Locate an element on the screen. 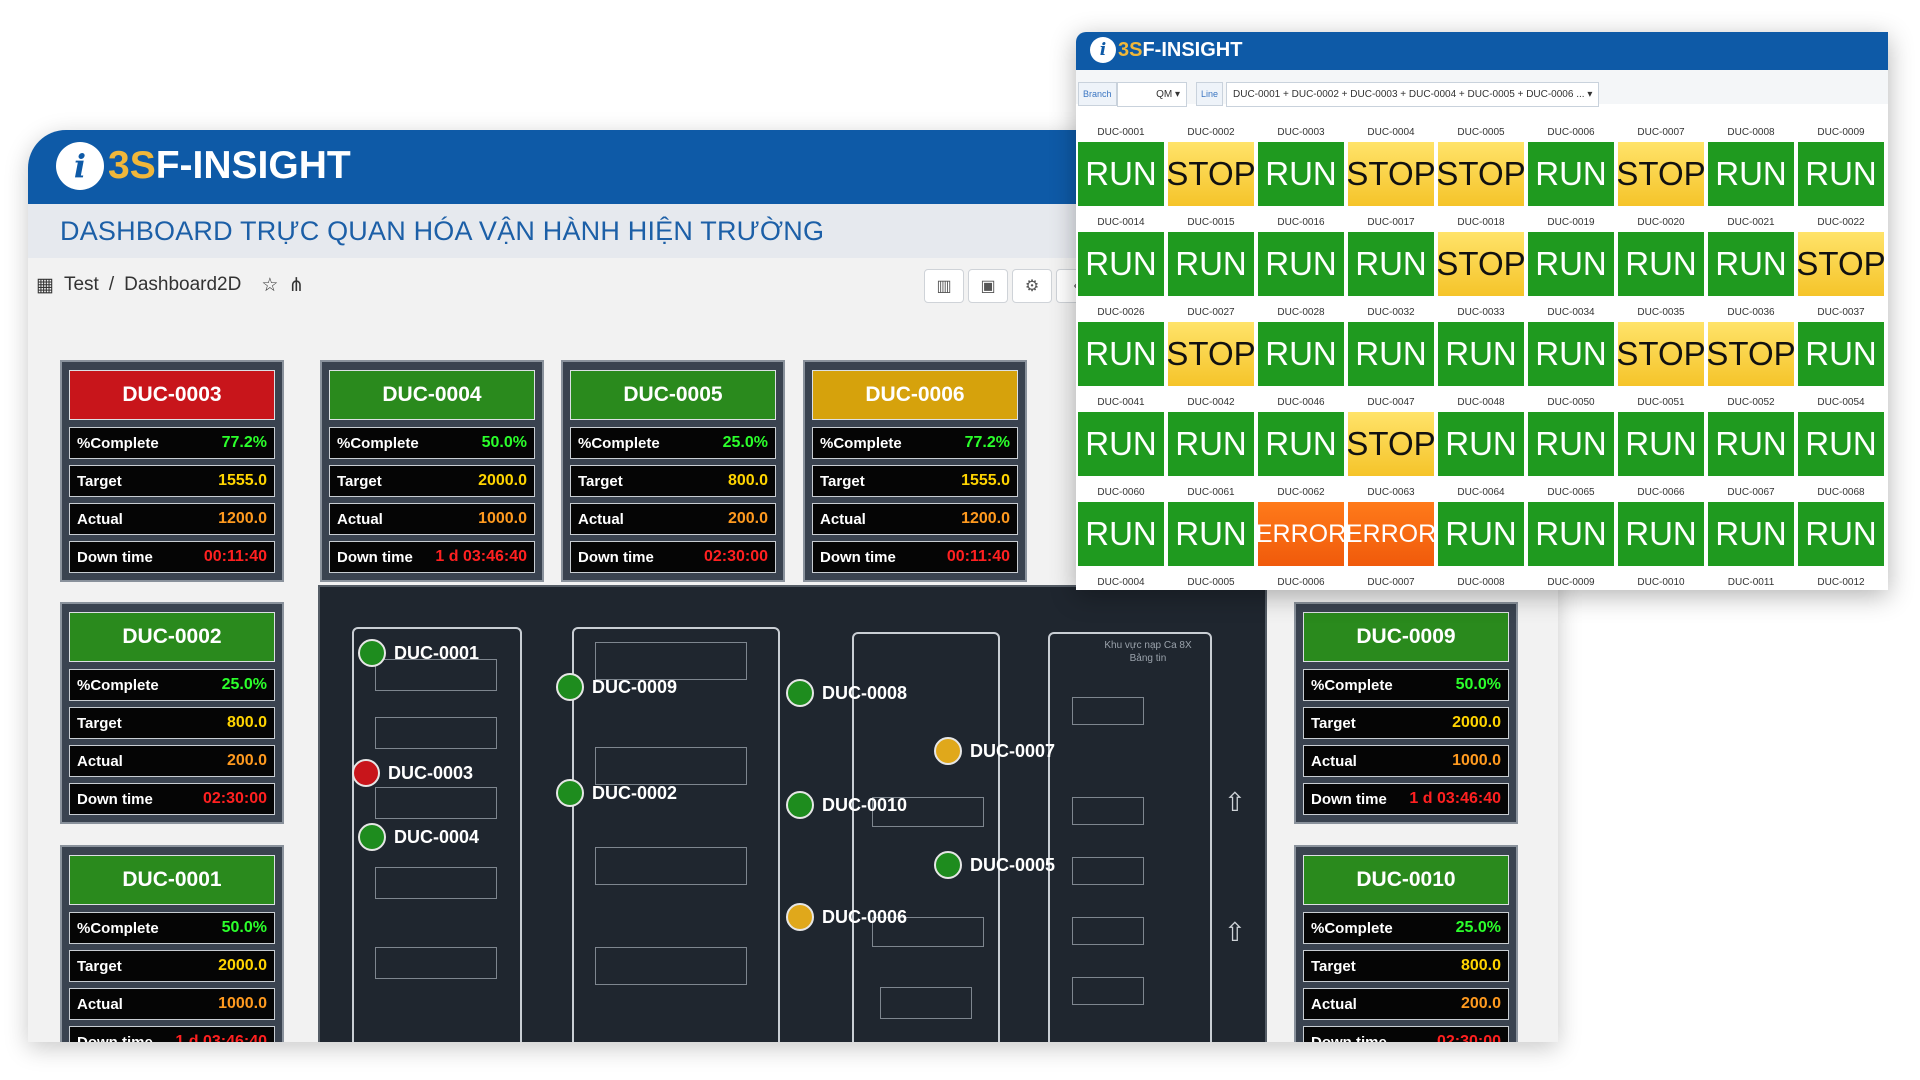 This screenshot has height=1080, width=1920. status-cell: DUC-0051 RUN is located at coordinates (1661, 438).